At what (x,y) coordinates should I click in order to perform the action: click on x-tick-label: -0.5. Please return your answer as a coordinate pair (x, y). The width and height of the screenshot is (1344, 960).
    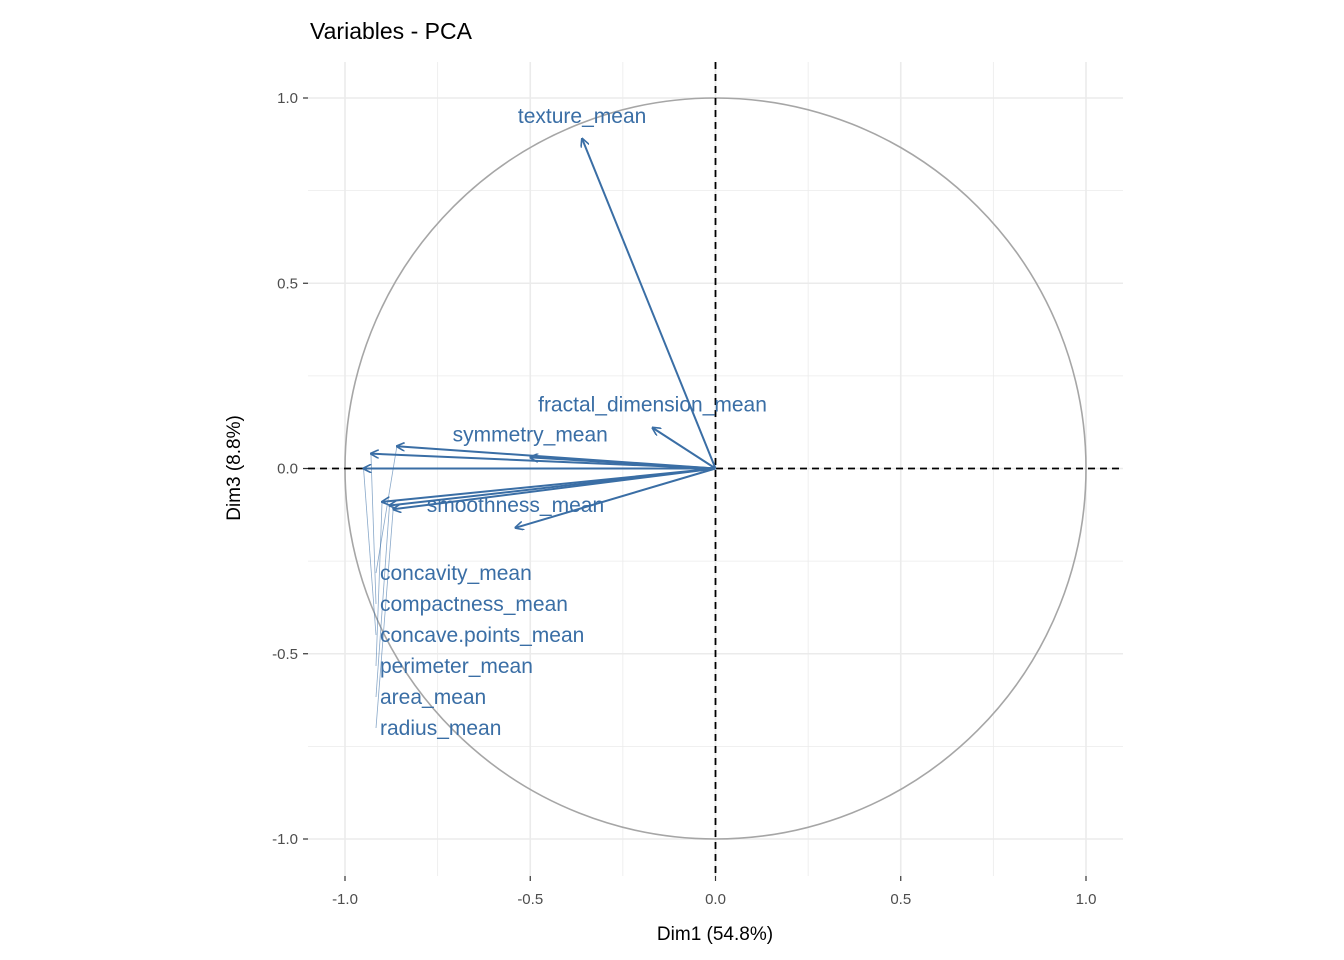
    Looking at the image, I should click on (530, 899).